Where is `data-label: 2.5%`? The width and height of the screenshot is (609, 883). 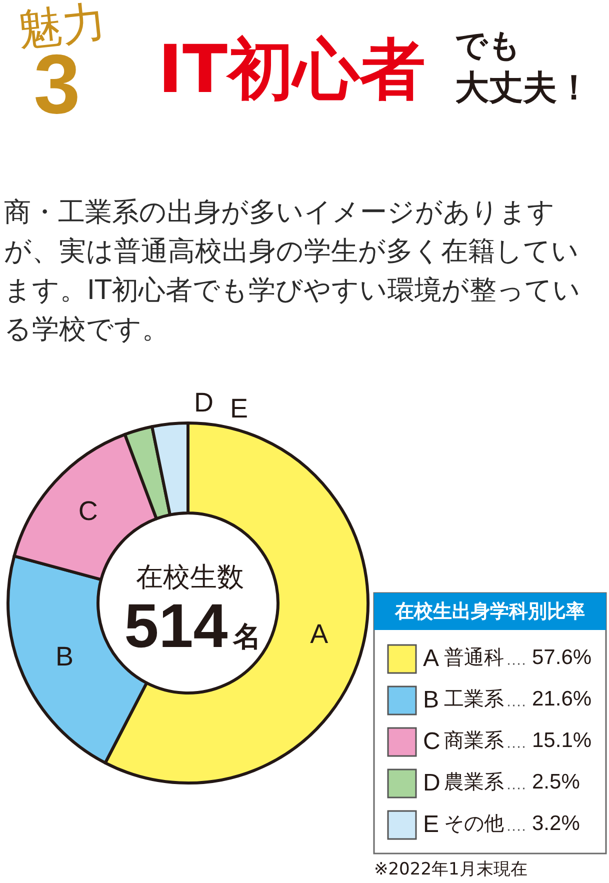
data-label: 2.5% is located at coordinates (556, 782).